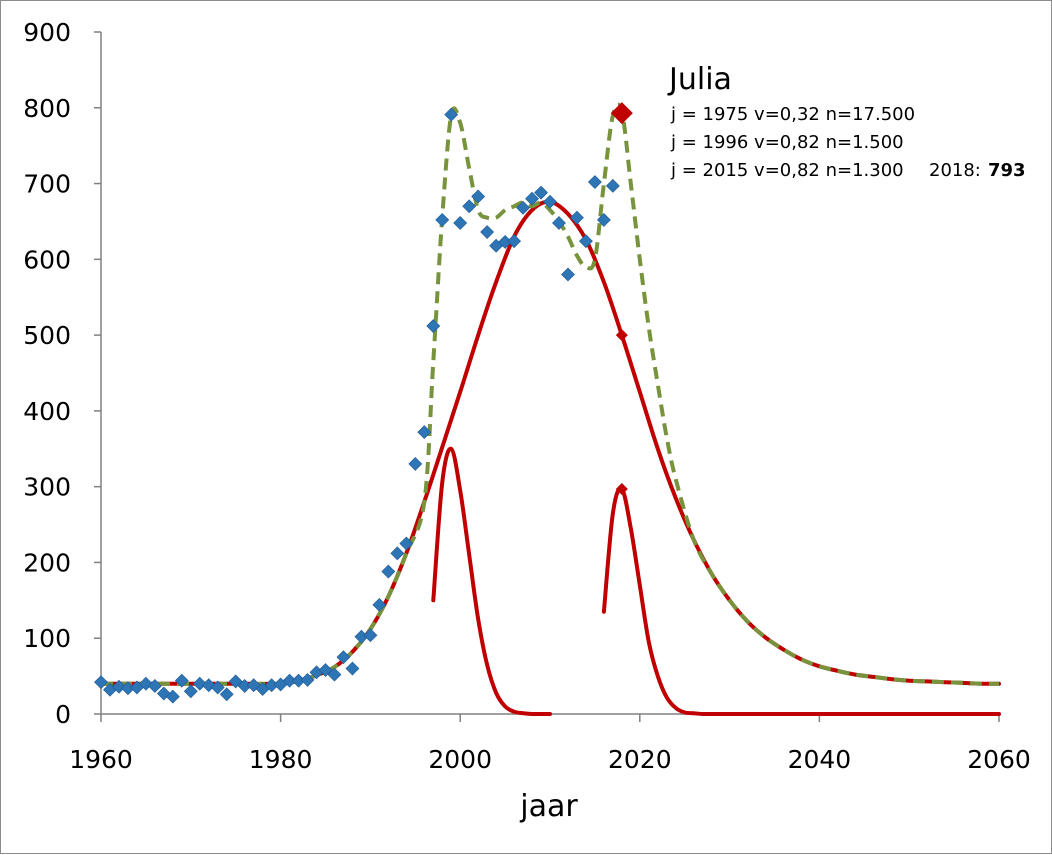 This screenshot has width=1052, height=855. What do you see at coordinates (820, 759) in the screenshot?
I see `x-tick-label: 2040` at bounding box center [820, 759].